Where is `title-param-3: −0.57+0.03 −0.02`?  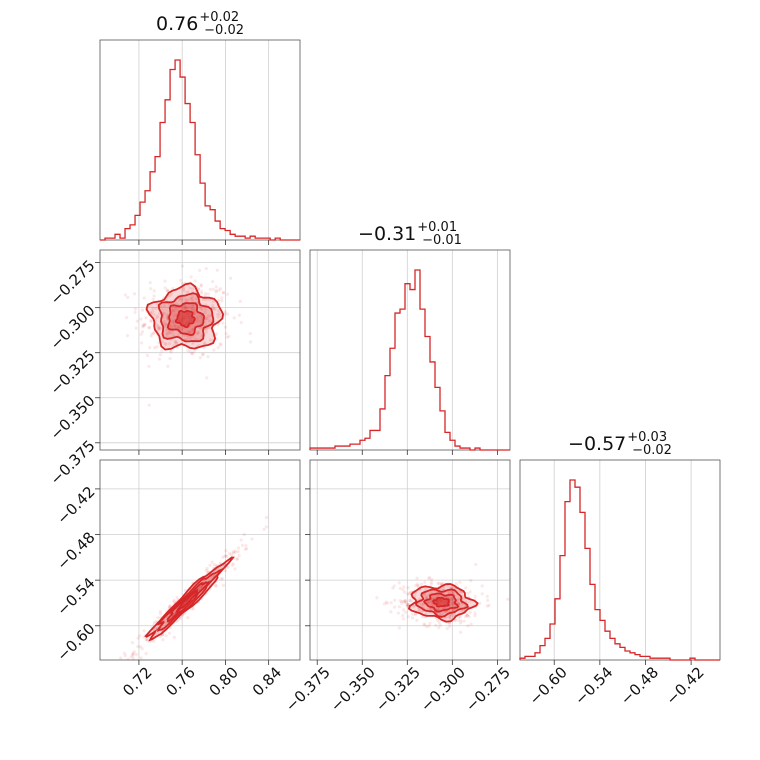
title-param-3: −0.57+0.03 −0.02 is located at coordinates (620, 444).